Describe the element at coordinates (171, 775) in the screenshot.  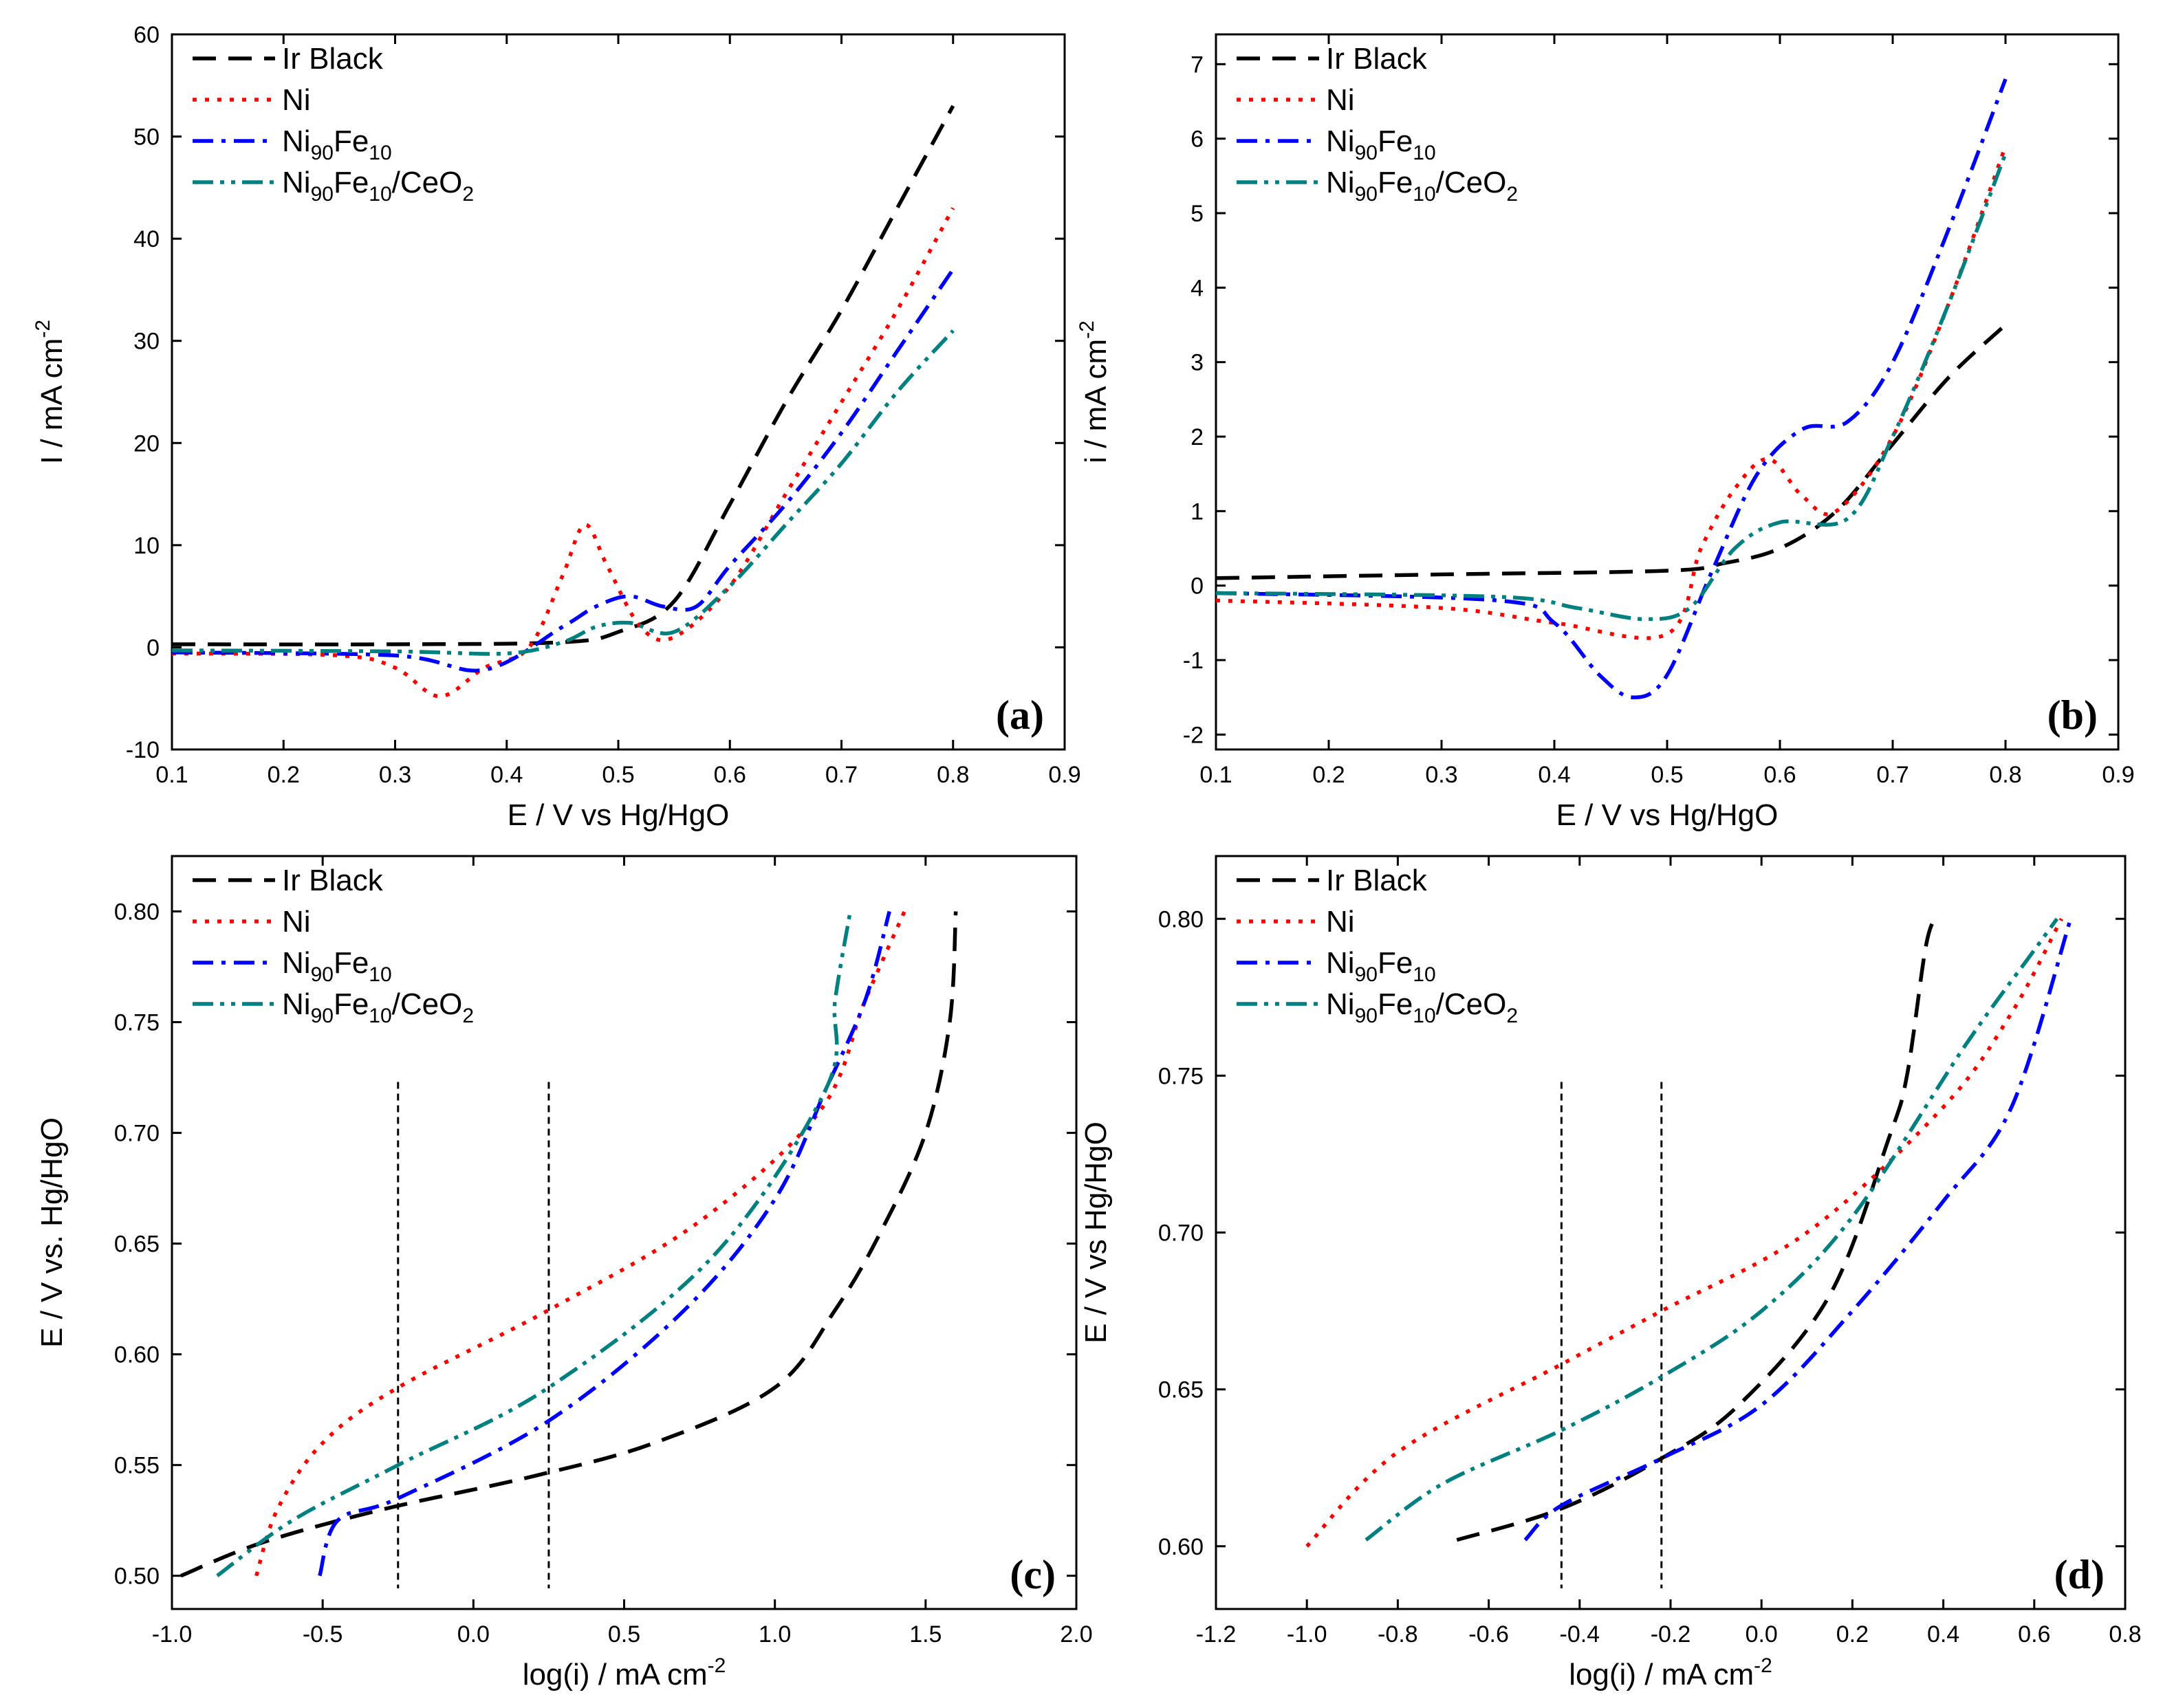
I see `x-tick-label: 0.1` at that location.